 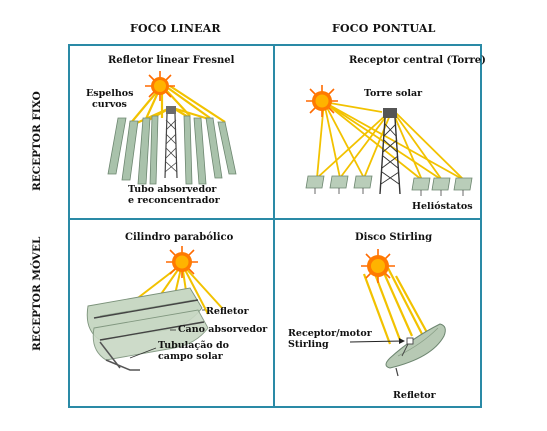 What do you see at coordinates (175, 28) in the screenshot?
I see `column-header-linear: FOCO LINEAR` at bounding box center [175, 28].